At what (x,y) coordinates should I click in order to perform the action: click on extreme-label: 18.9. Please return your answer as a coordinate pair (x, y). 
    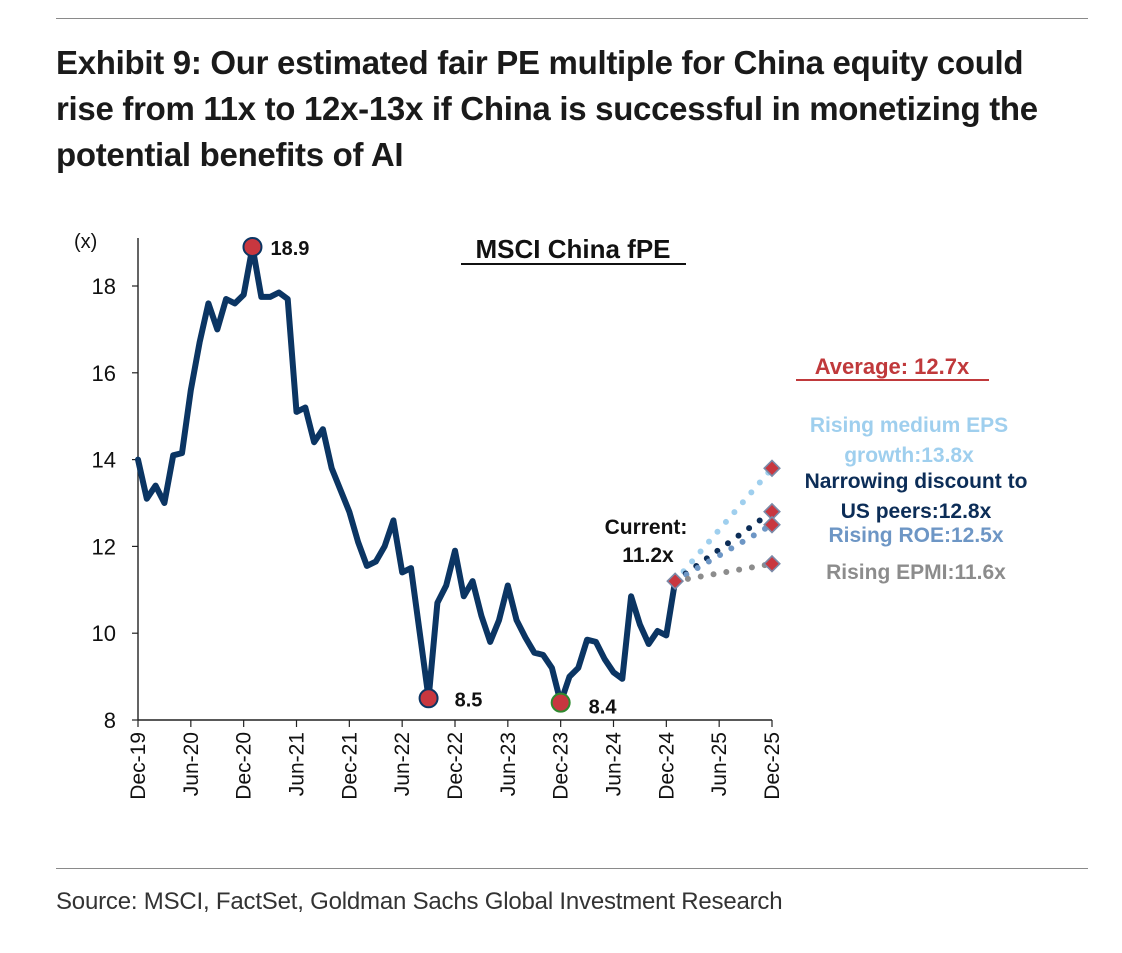
    Looking at the image, I should click on (289, 249).